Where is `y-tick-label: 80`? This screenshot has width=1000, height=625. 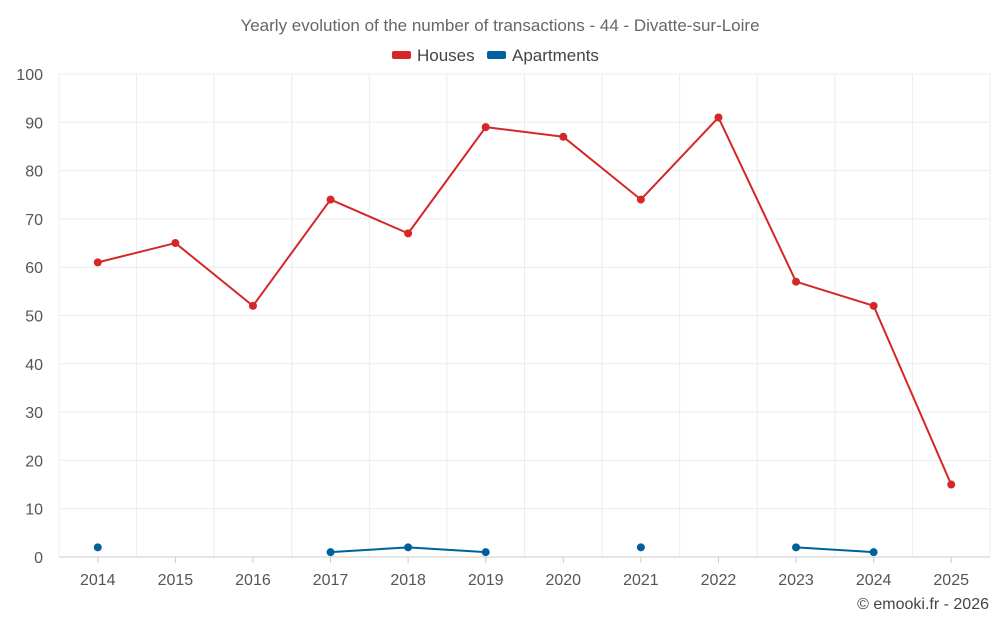
y-tick-label: 80 is located at coordinates (34, 172).